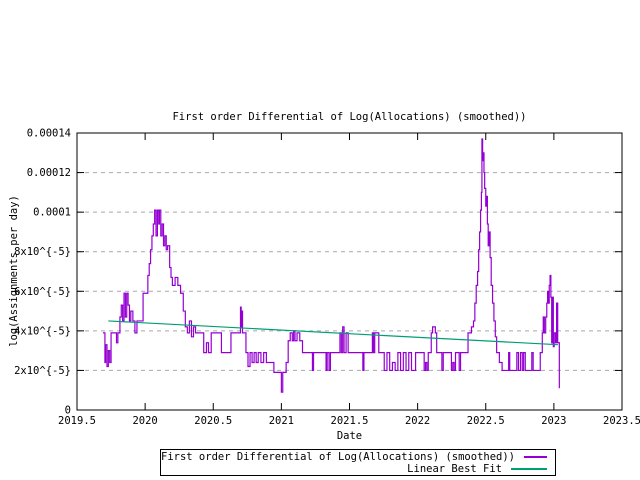 The height and width of the screenshot is (480, 640). Describe the element at coordinates (553, 421) in the screenshot. I see `x-tick-label: 2023` at that location.